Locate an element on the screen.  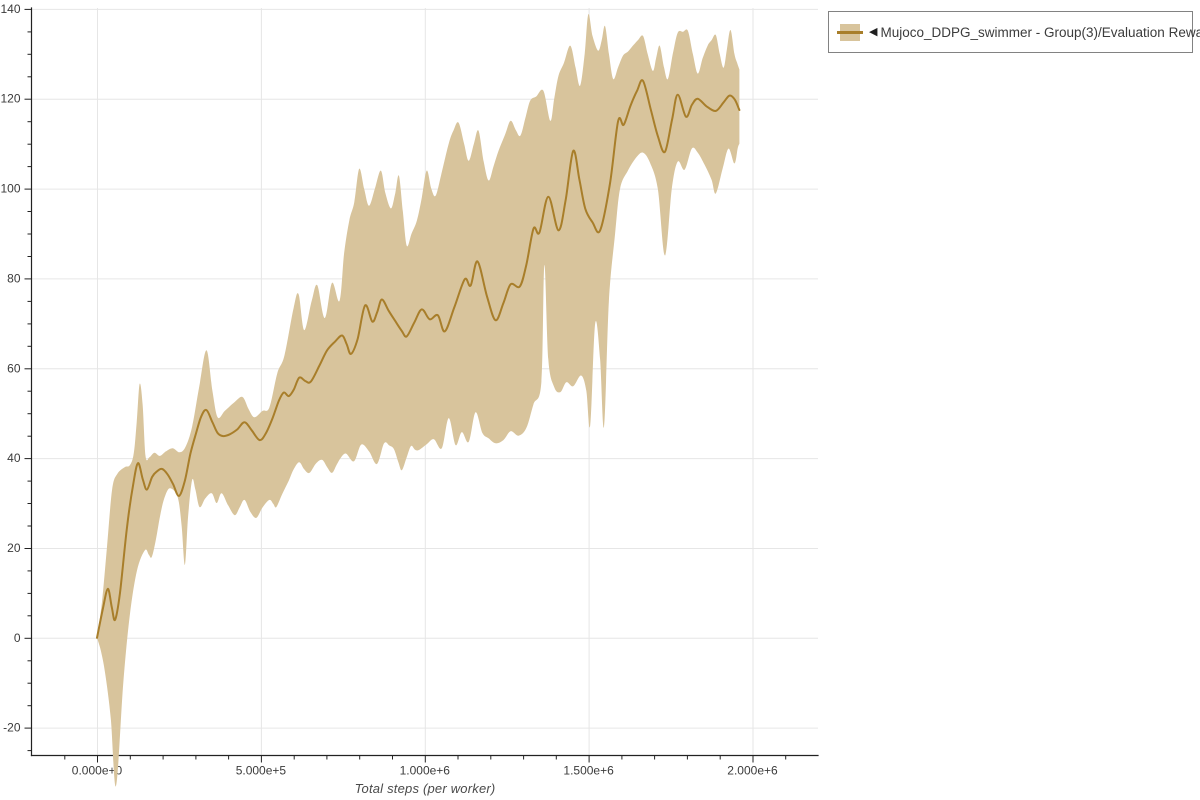
legend-swatch-icon is located at coordinates (850, 32).